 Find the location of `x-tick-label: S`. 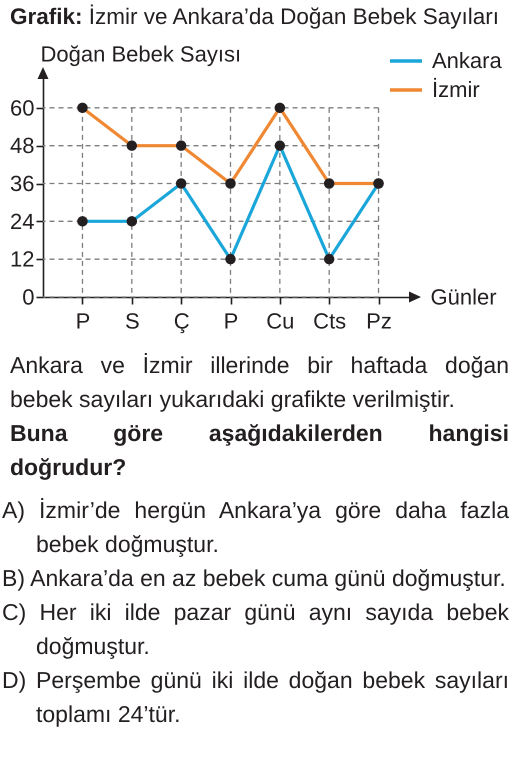

x-tick-label: S is located at coordinates (132, 321).